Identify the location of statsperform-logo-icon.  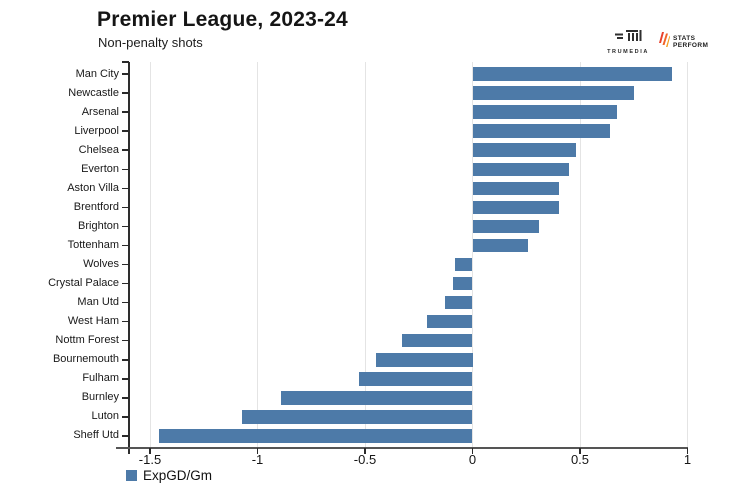
(663, 42).